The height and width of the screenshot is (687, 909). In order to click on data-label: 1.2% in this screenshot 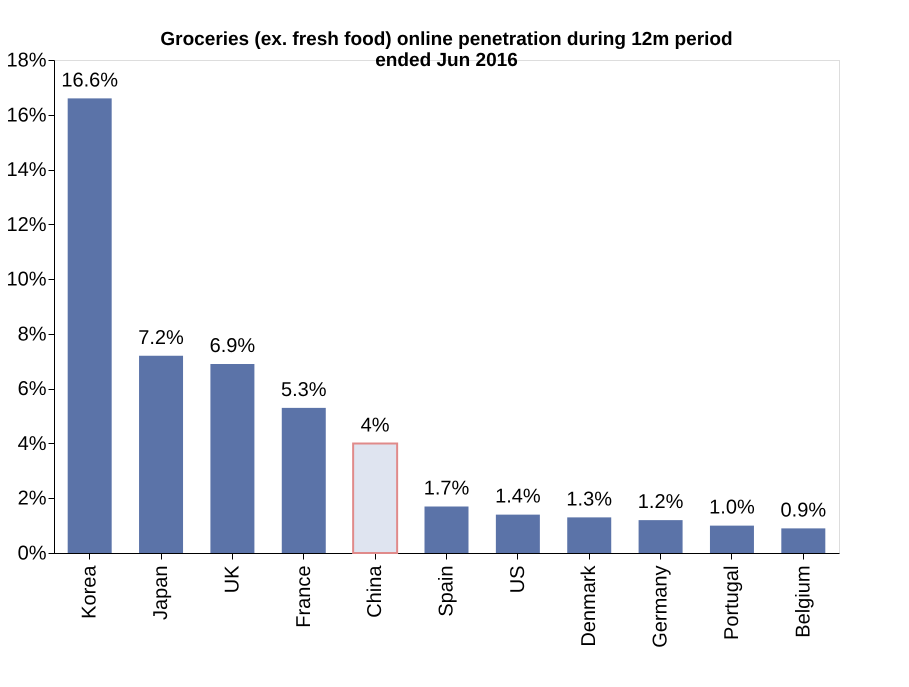, I will do `click(661, 502)`.